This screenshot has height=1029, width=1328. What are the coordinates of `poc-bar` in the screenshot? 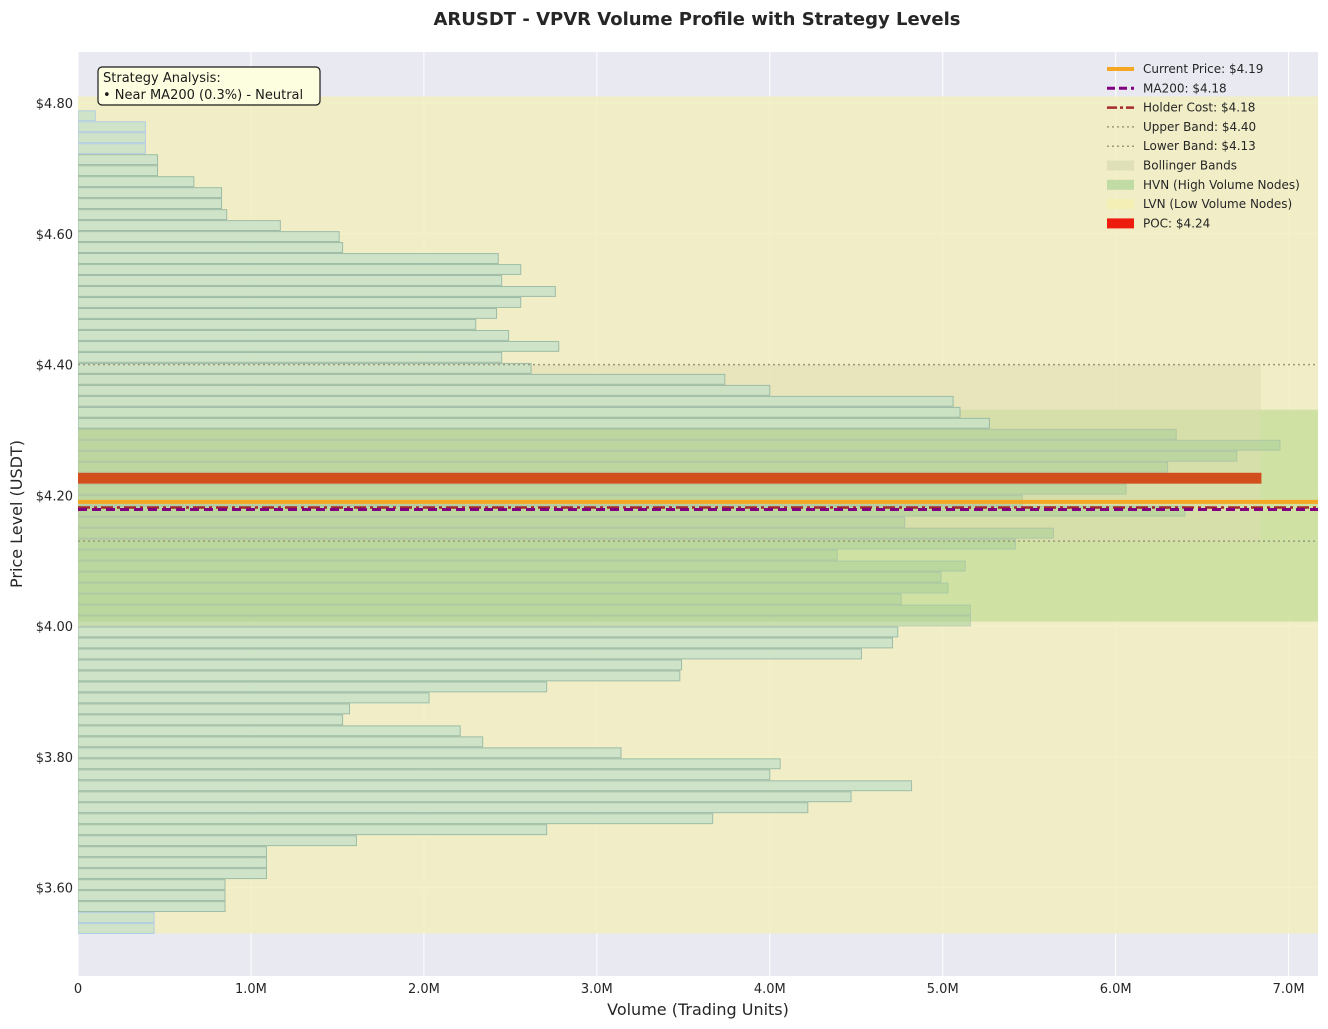 It's located at (670, 478).